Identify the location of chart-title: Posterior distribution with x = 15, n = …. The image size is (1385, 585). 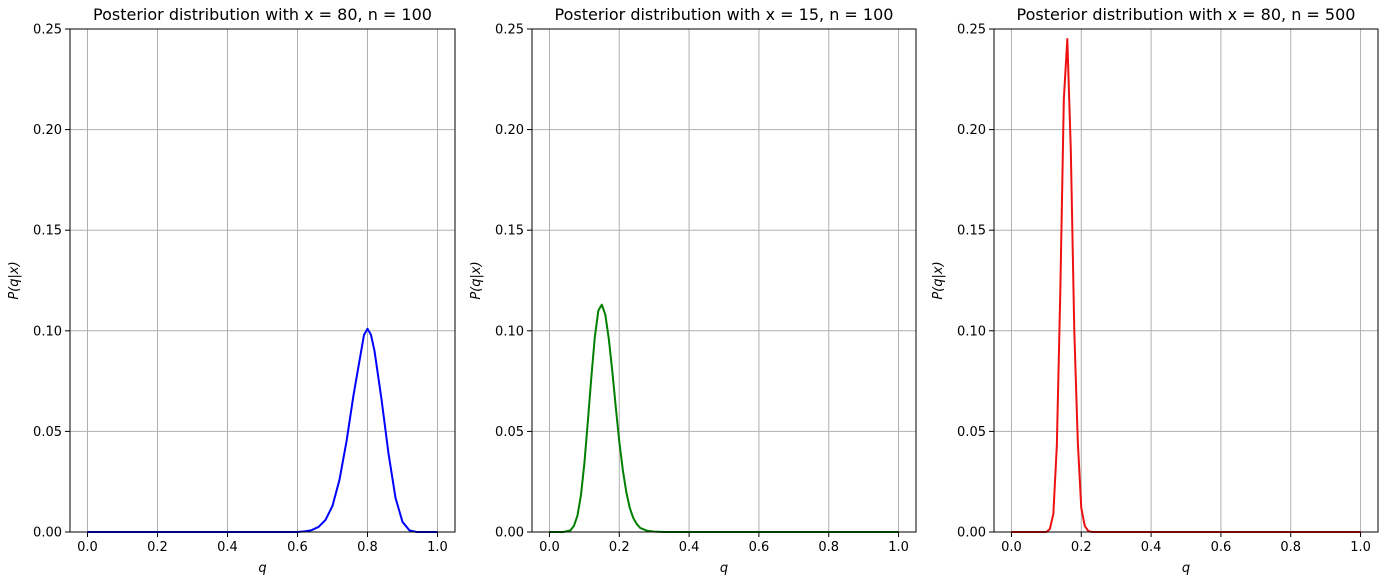
(724, 14).